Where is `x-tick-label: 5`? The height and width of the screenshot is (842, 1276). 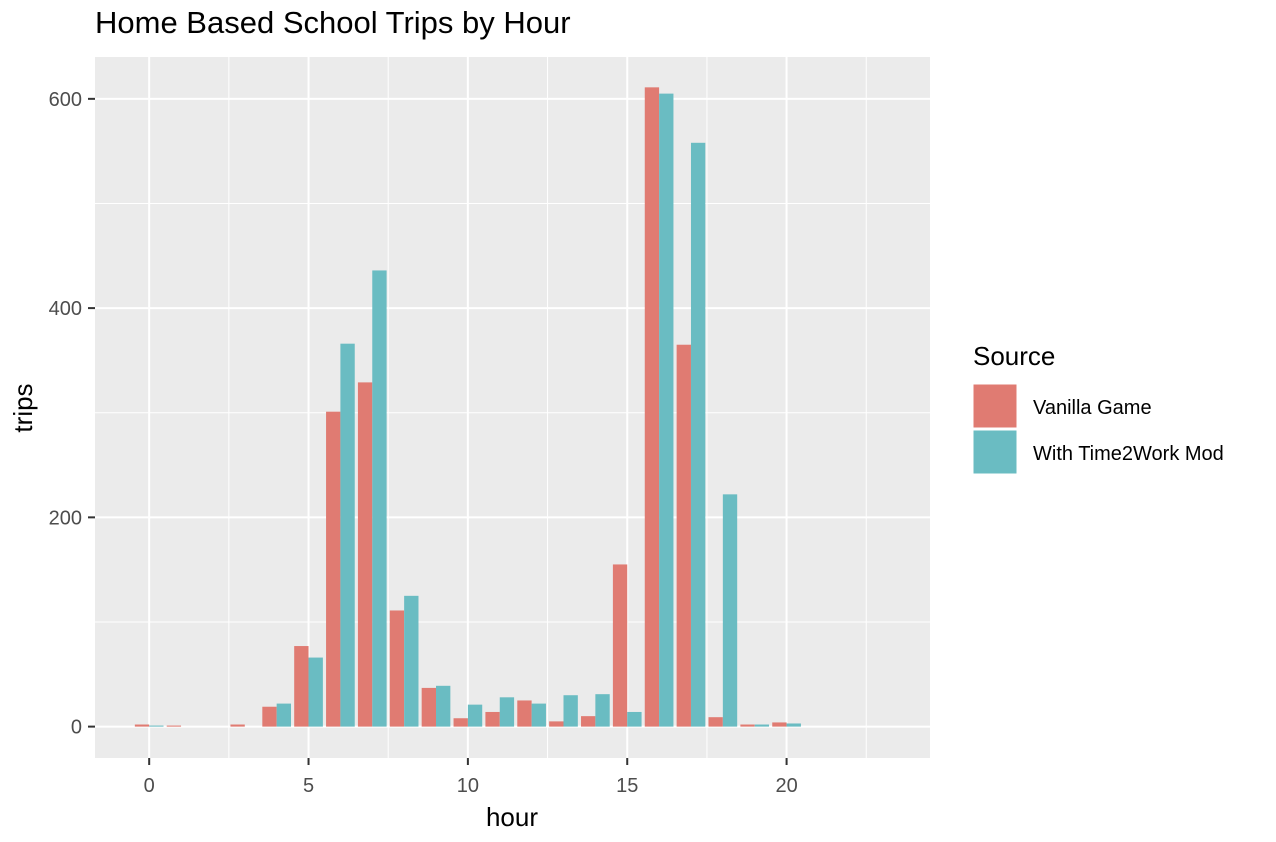
x-tick-label: 5 is located at coordinates (308, 786).